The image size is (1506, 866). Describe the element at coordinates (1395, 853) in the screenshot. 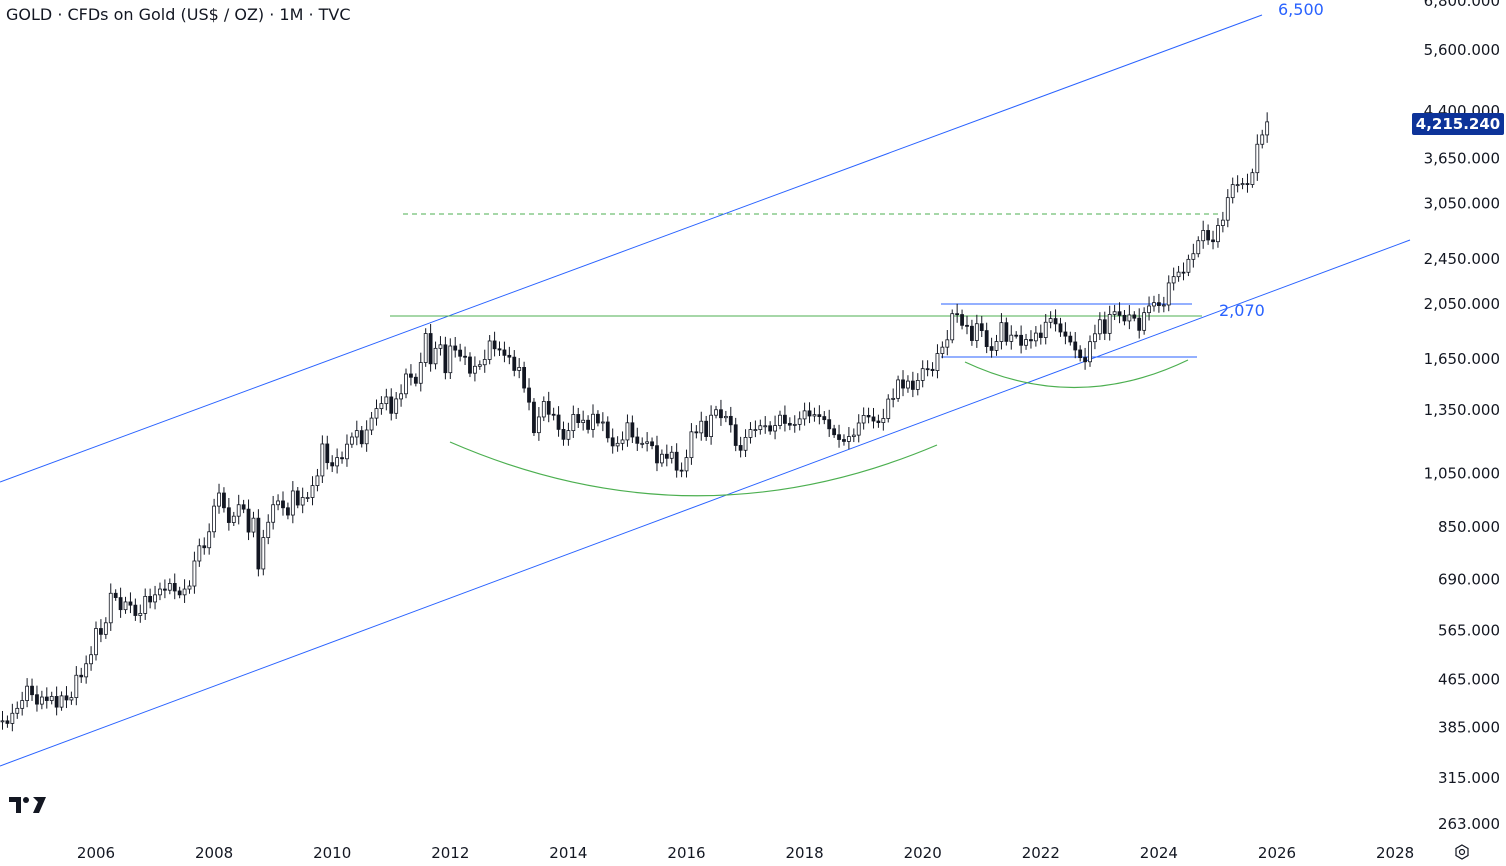

I see `time-tick-label: 2028` at that location.